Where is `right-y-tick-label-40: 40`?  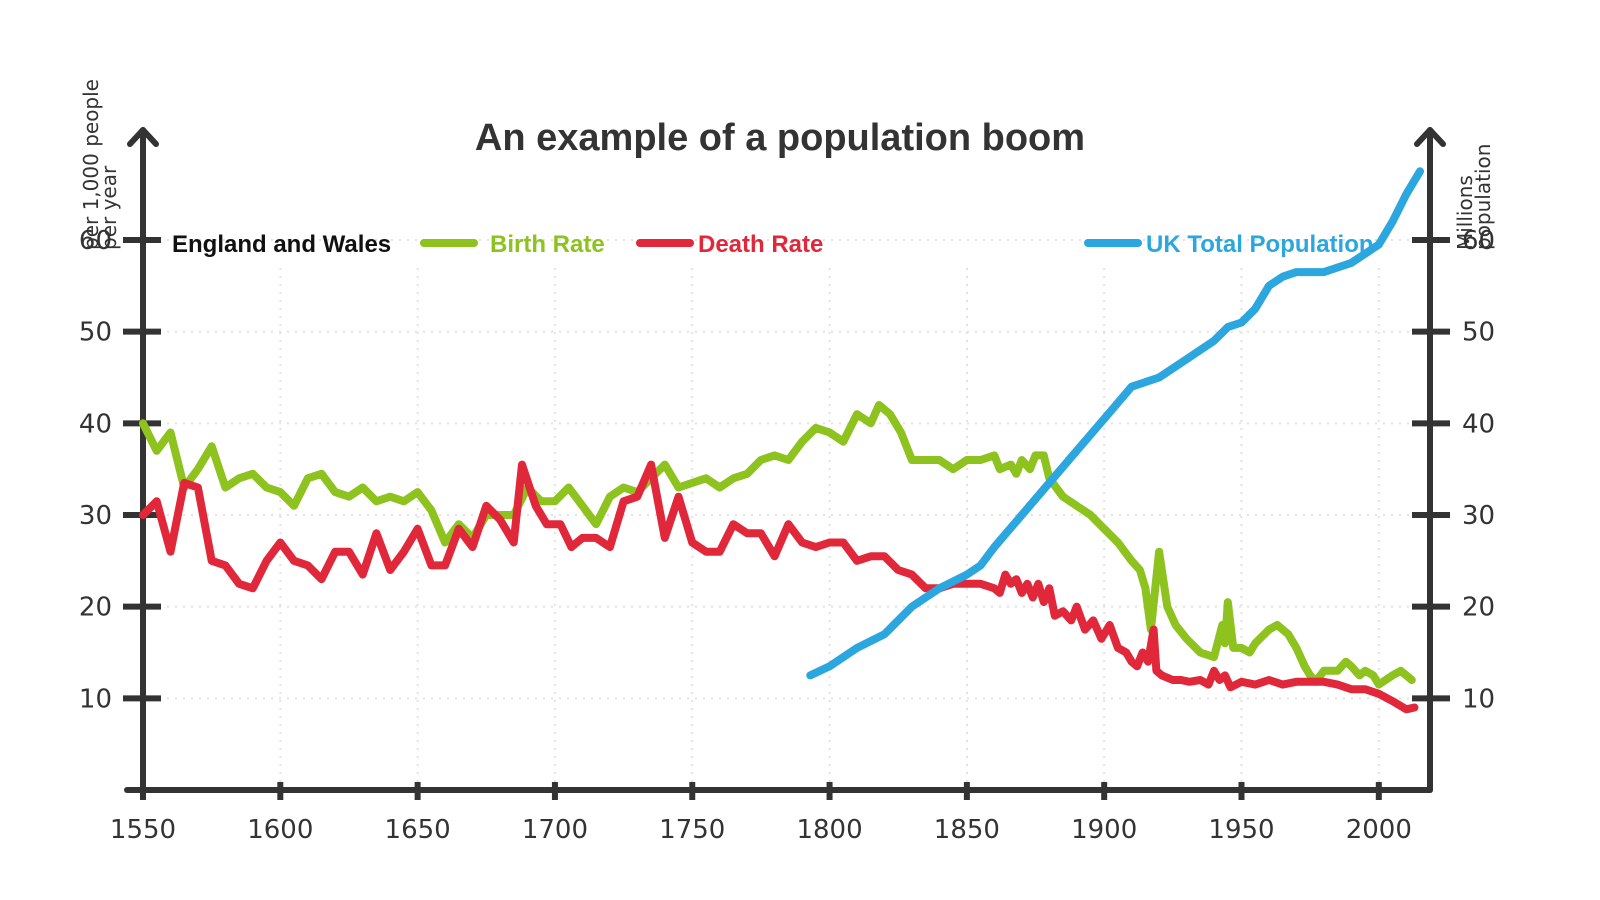 right-y-tick-label-40: 40 is located at coordinates (1478, 424).